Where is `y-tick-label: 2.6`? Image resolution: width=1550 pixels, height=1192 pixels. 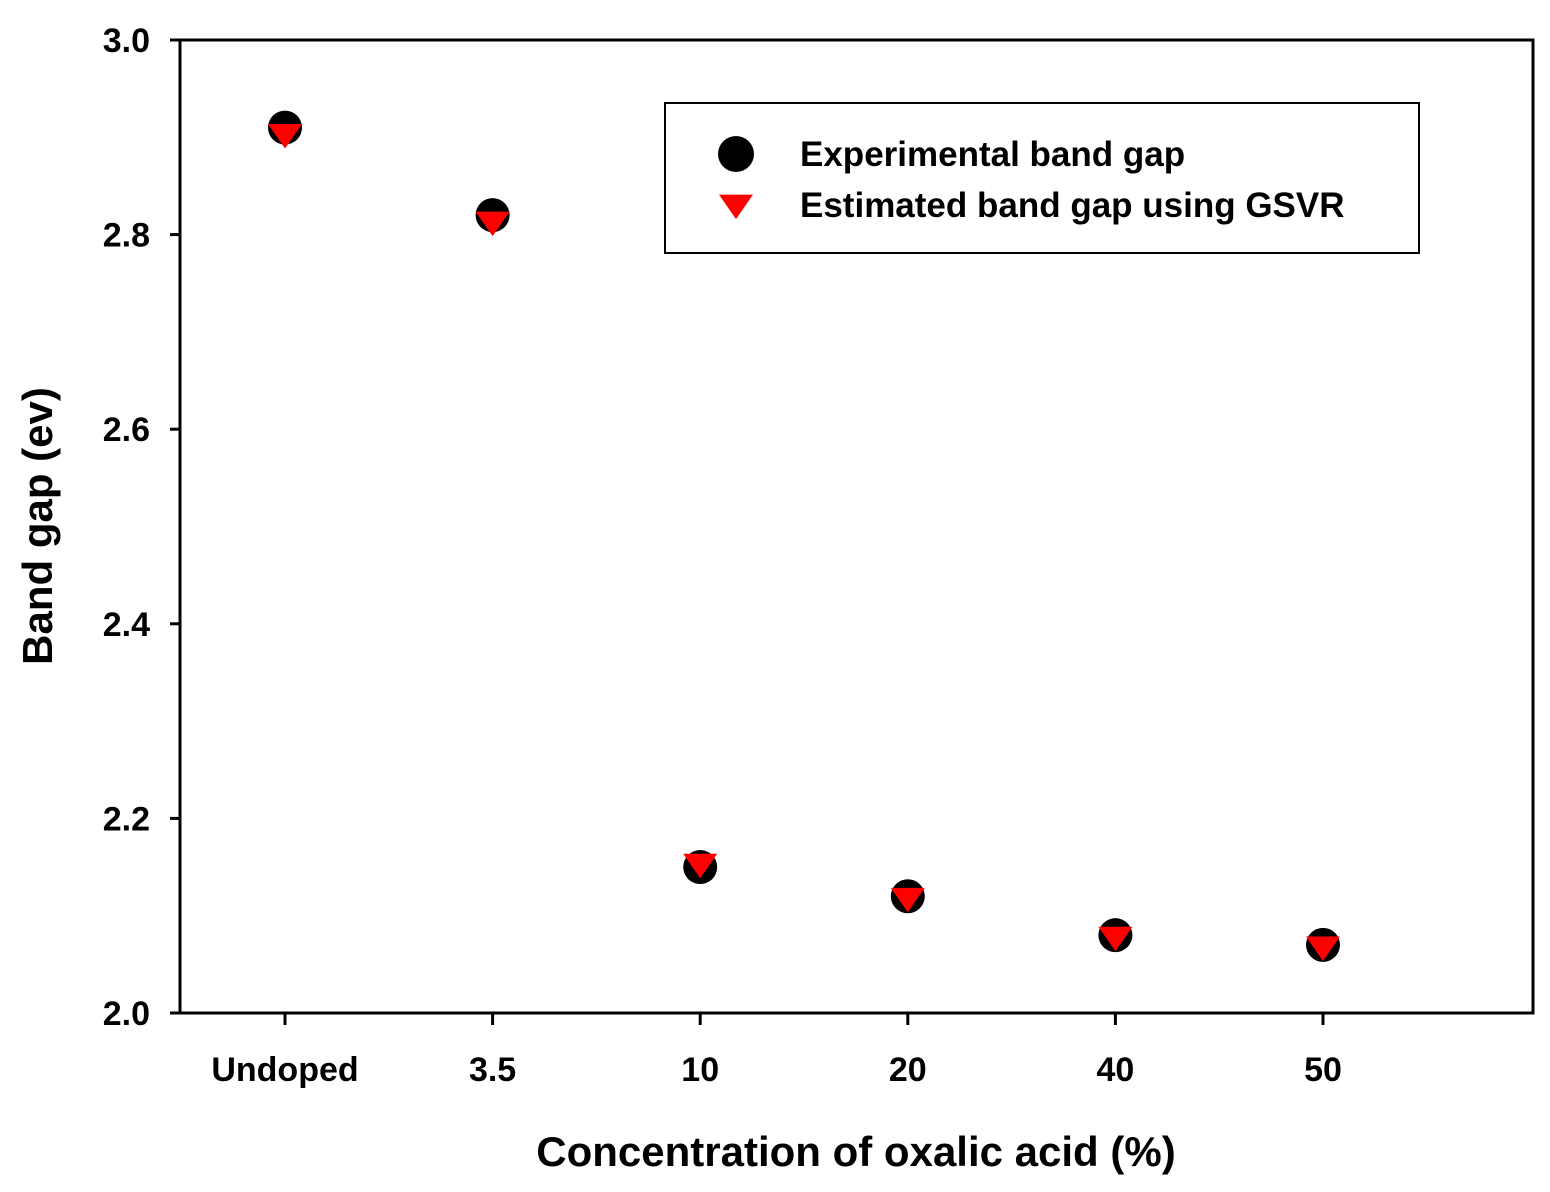
y-tick-label: 2.6 is located at coordinates (126, 430).